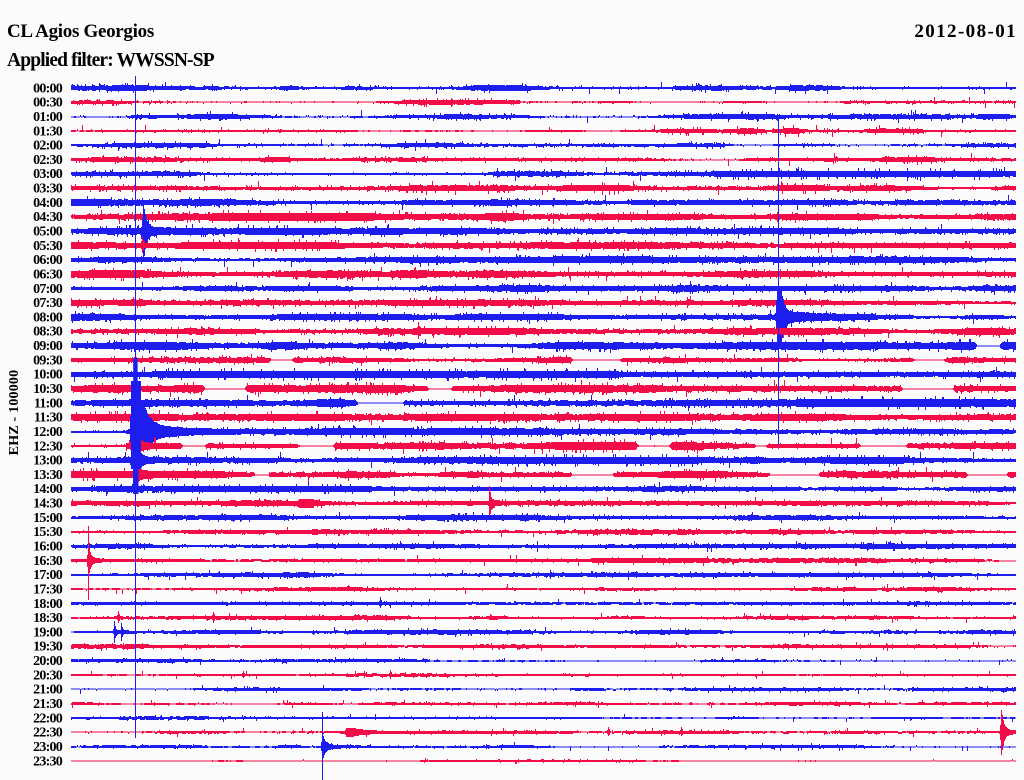 The width and height of the screenshot is (1024, 780). What do you see at coordinates (48, 432) in the screenshot?
I see `svg-text: 12:00` at bounding box center [48, 432].